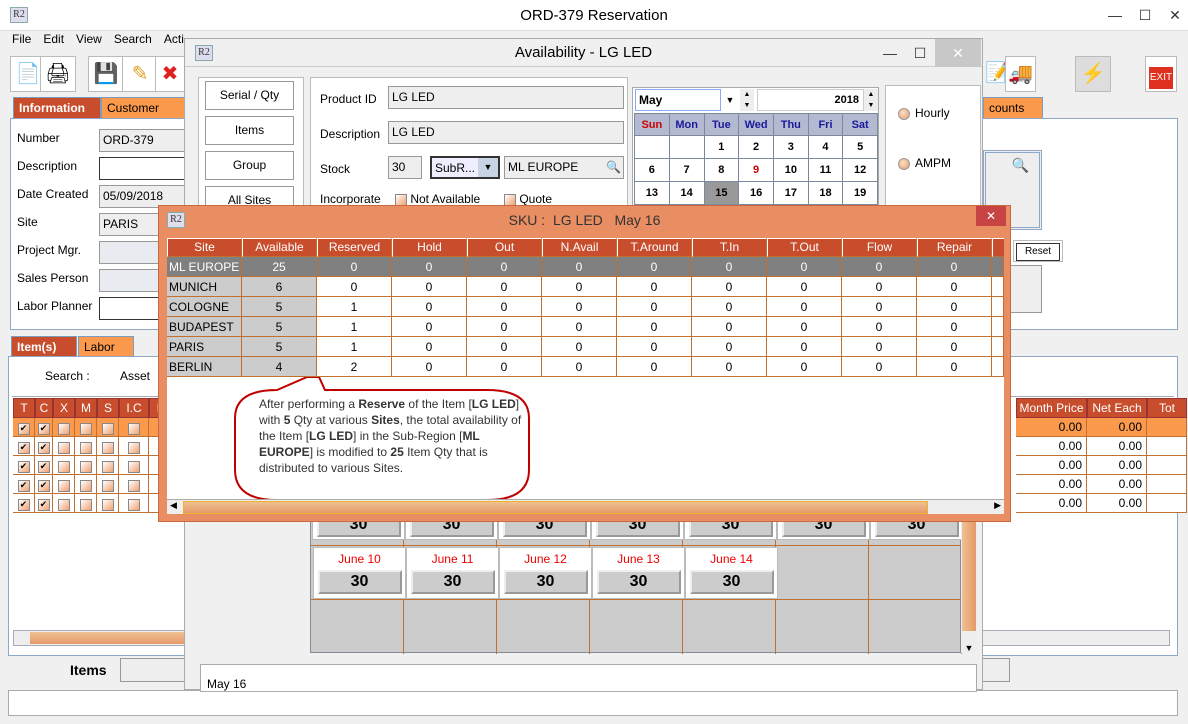  What do you see at coordinates (731, 573) in the screenshot?
I see `month-day-cell: June 14 30` at bounding box center [731, 573].